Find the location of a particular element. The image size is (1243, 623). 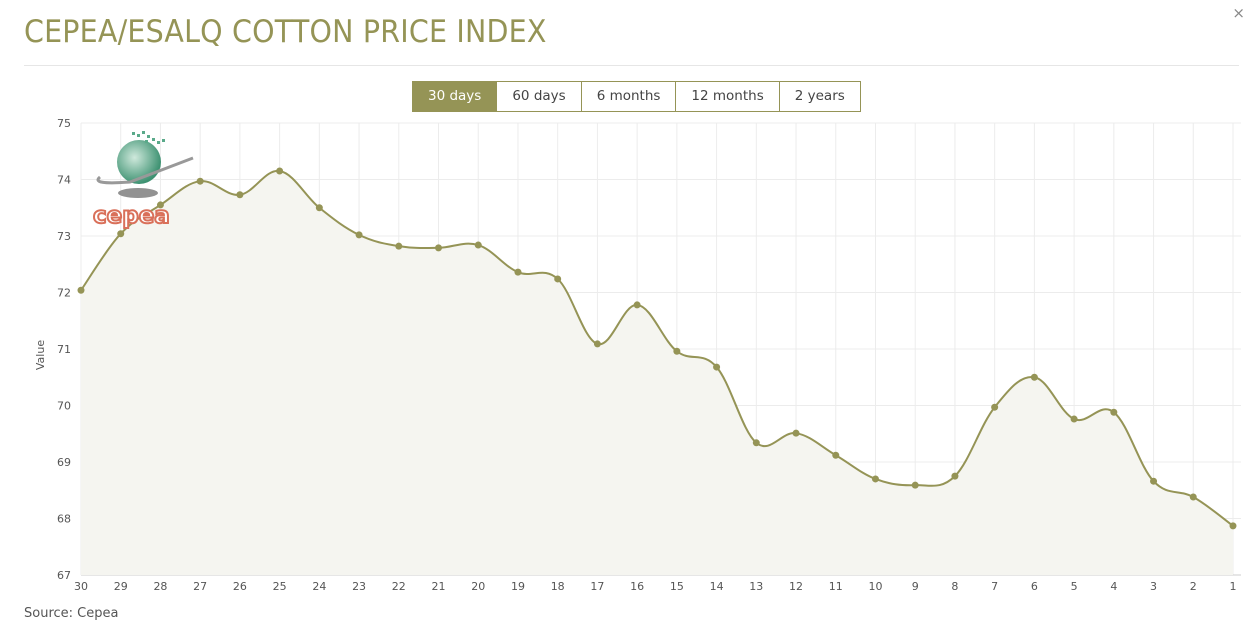

x-tick-label: 4 is located at coordinates (1113, 586).